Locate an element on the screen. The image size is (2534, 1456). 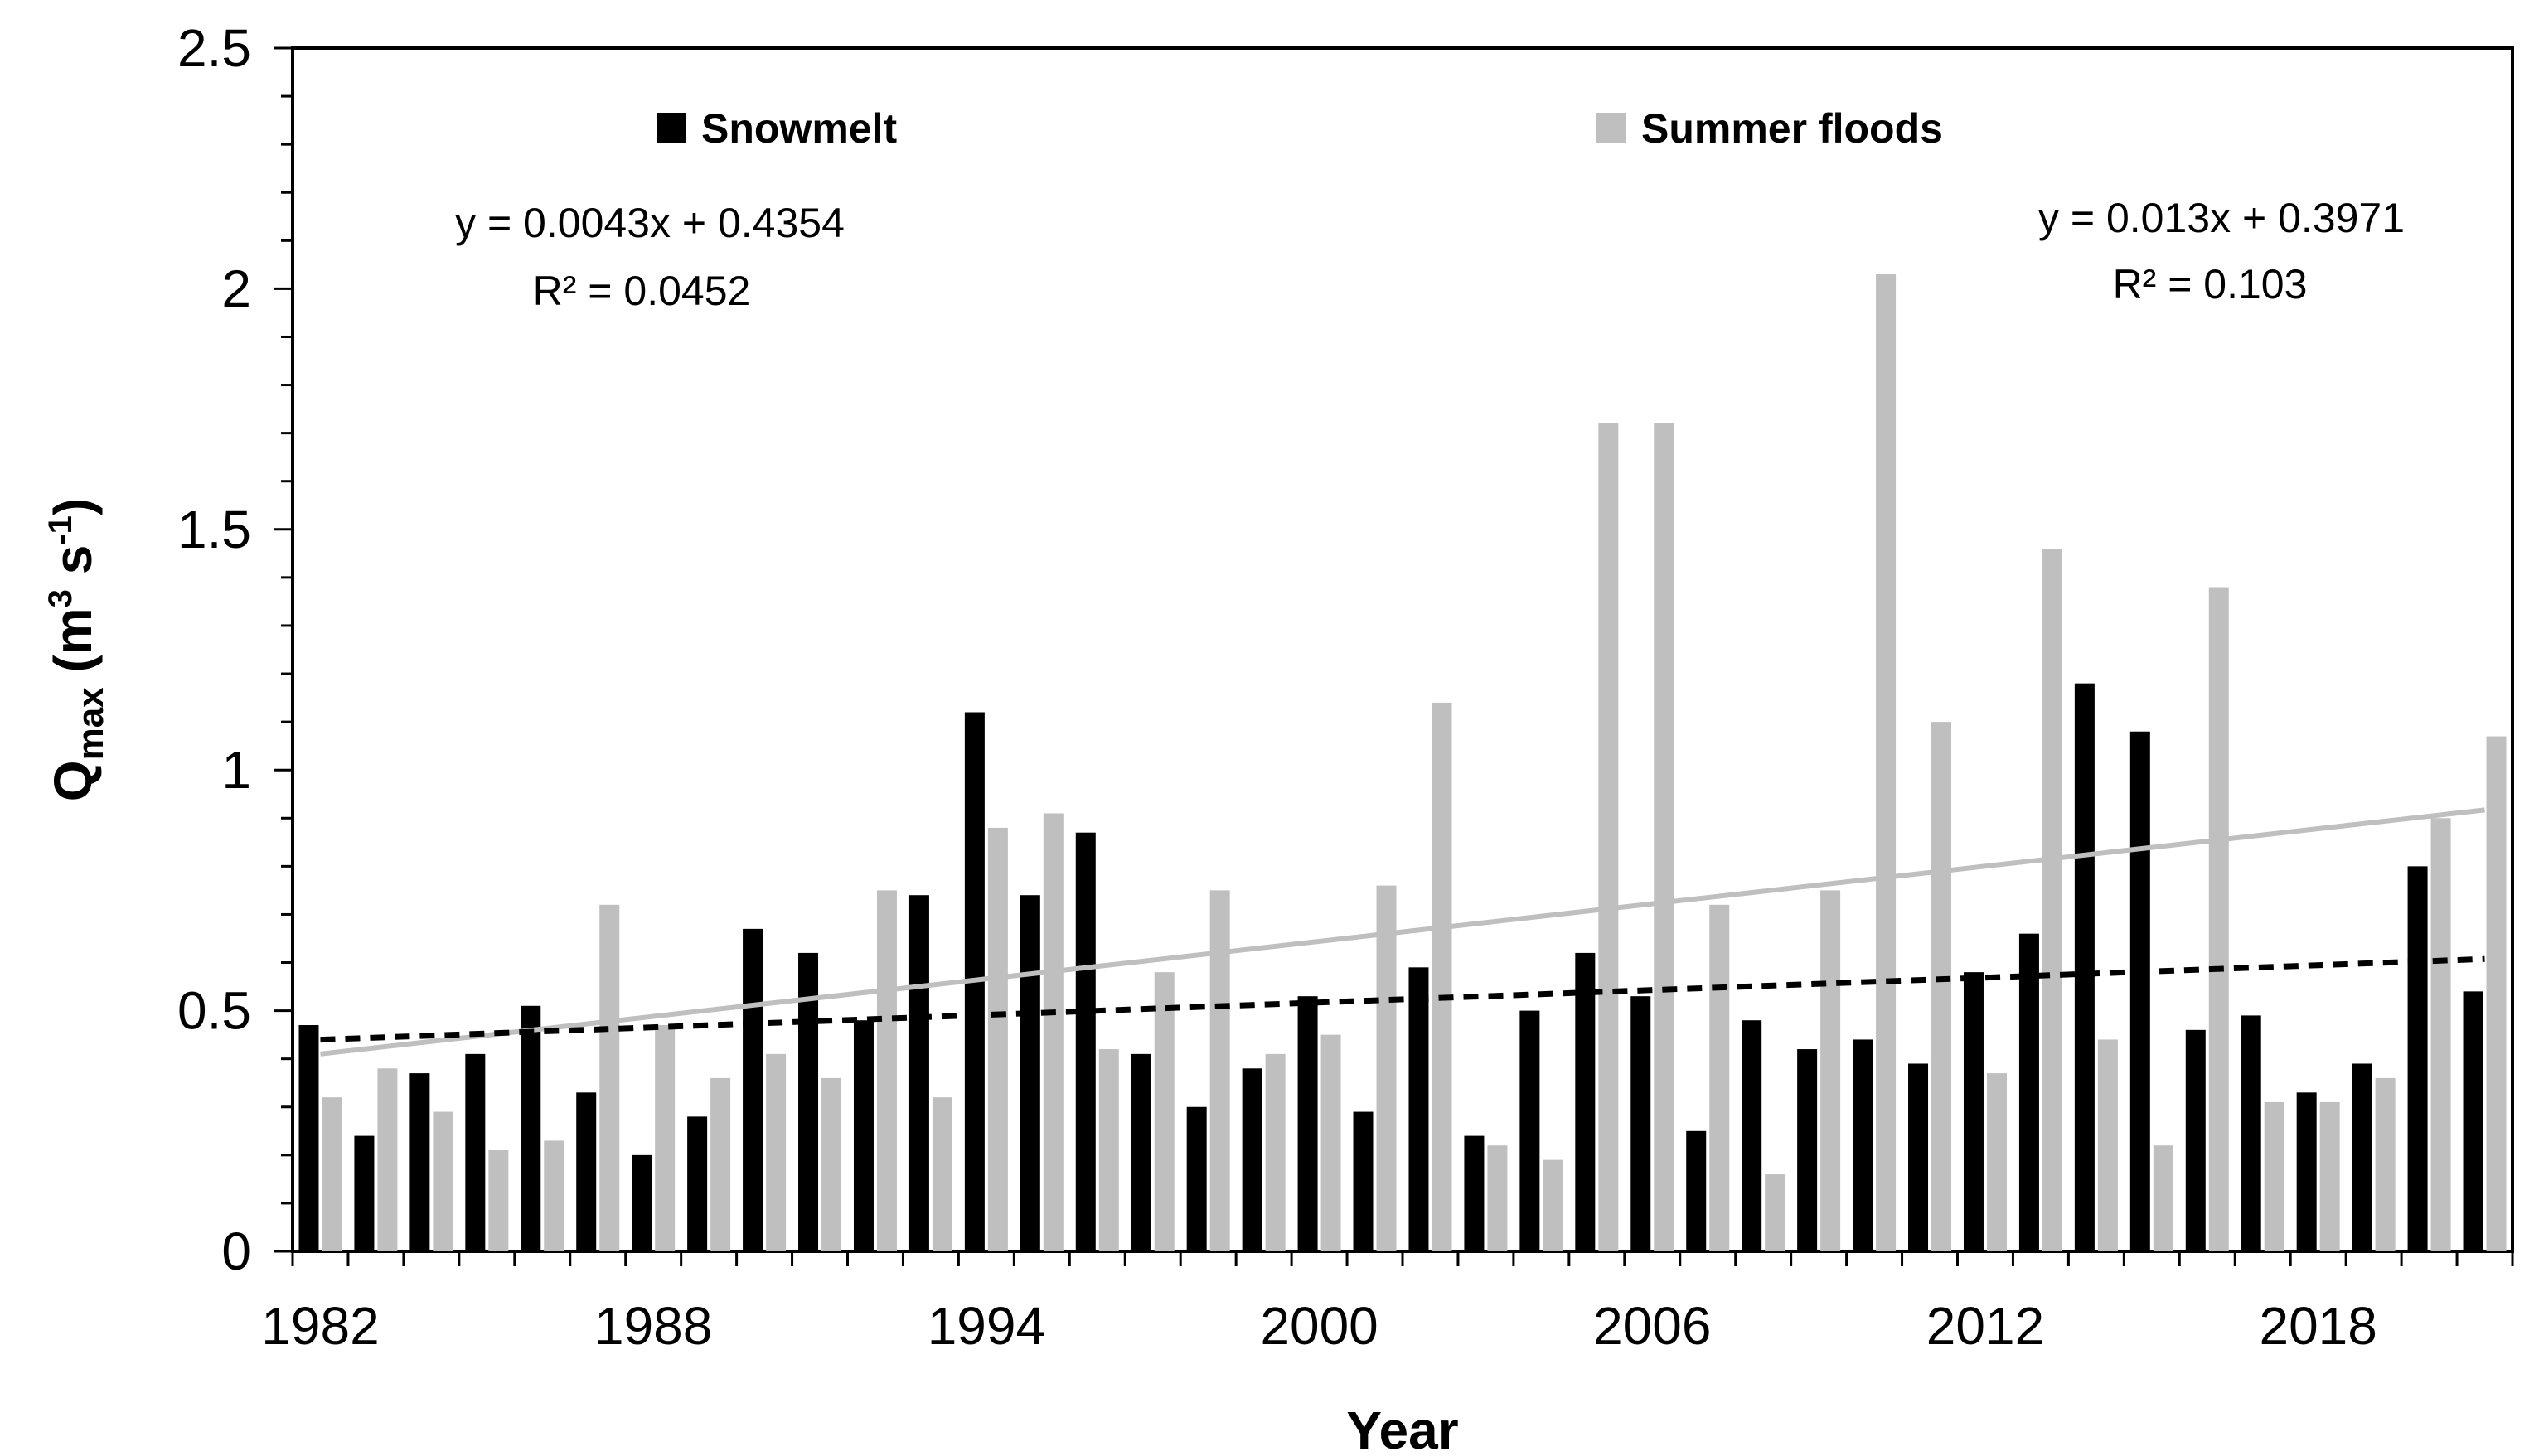
x-tick-label: 2006 is located at coordinates (1652, 1326).